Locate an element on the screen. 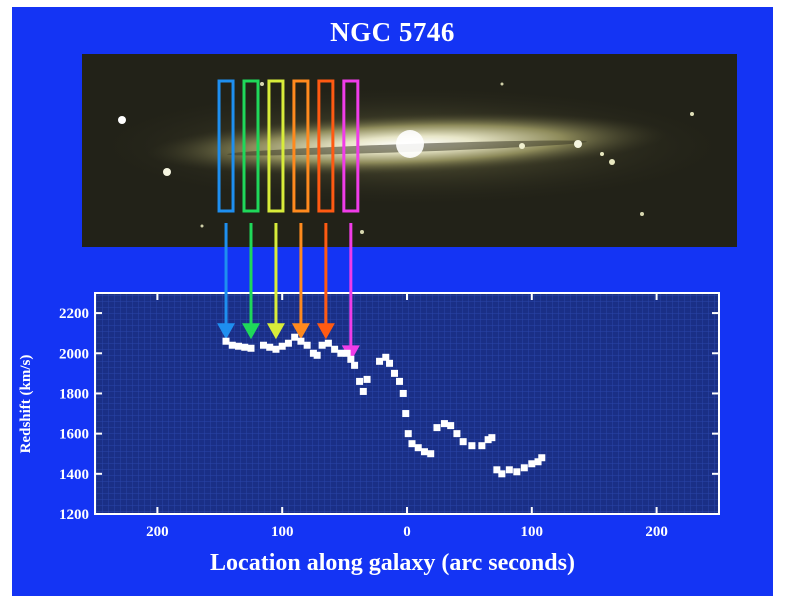 The image size is (785, 605). slit-boxes is located at coordinates (288, 146).